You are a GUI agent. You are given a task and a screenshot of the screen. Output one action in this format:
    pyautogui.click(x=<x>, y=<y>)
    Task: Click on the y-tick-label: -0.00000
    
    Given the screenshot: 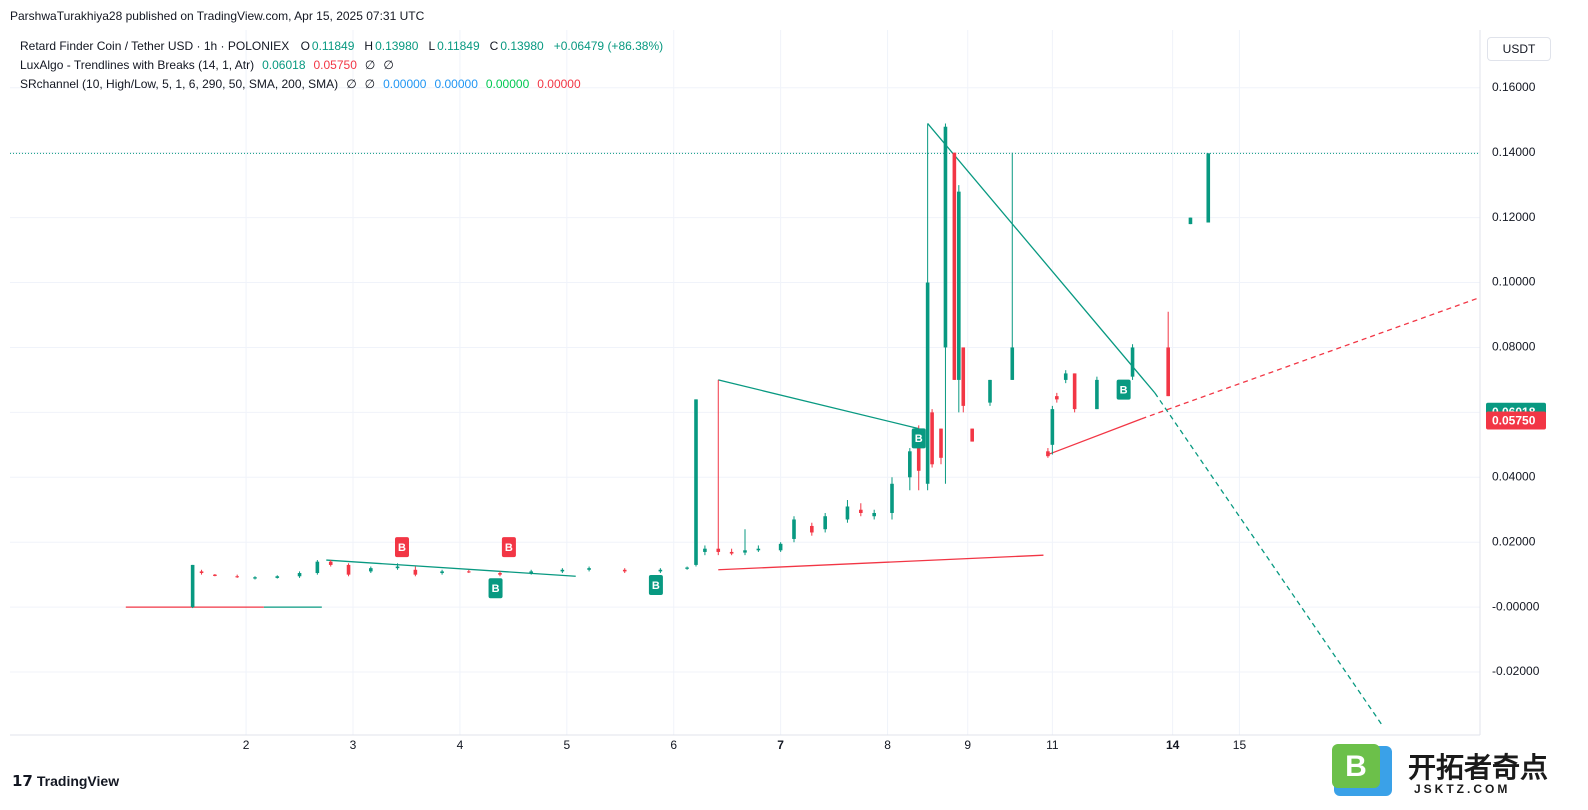 What is the action you would take?
    pyautogui.click(x=1516, y=606)
    